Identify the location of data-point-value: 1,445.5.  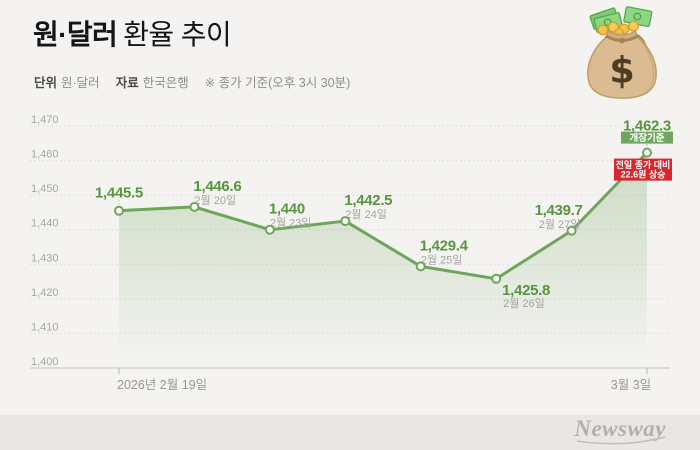
(119, 193).